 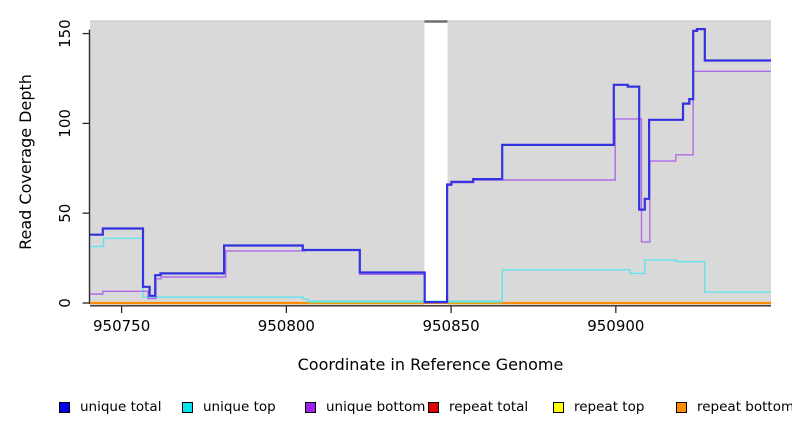 What do you see at coordinates (431, 364) in the screenshot?
I see `x-axis-label: Coordinate in Reference Genome` at bounding box center [431, 364].